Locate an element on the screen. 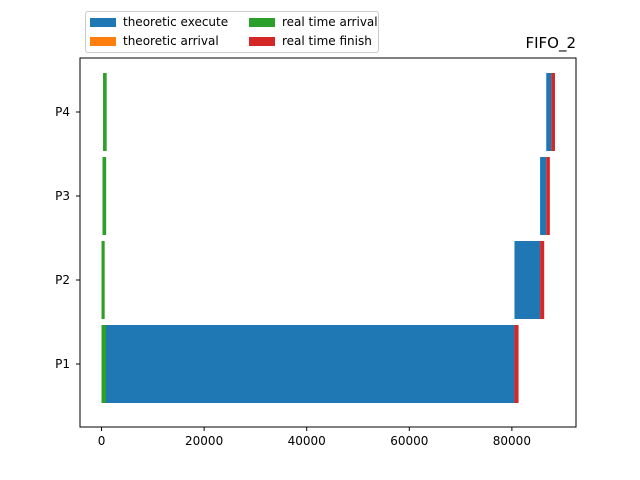 This screenshot has height=480, width=640. legend-swatch-real-time-arrival is located at coordinates (262, 22).